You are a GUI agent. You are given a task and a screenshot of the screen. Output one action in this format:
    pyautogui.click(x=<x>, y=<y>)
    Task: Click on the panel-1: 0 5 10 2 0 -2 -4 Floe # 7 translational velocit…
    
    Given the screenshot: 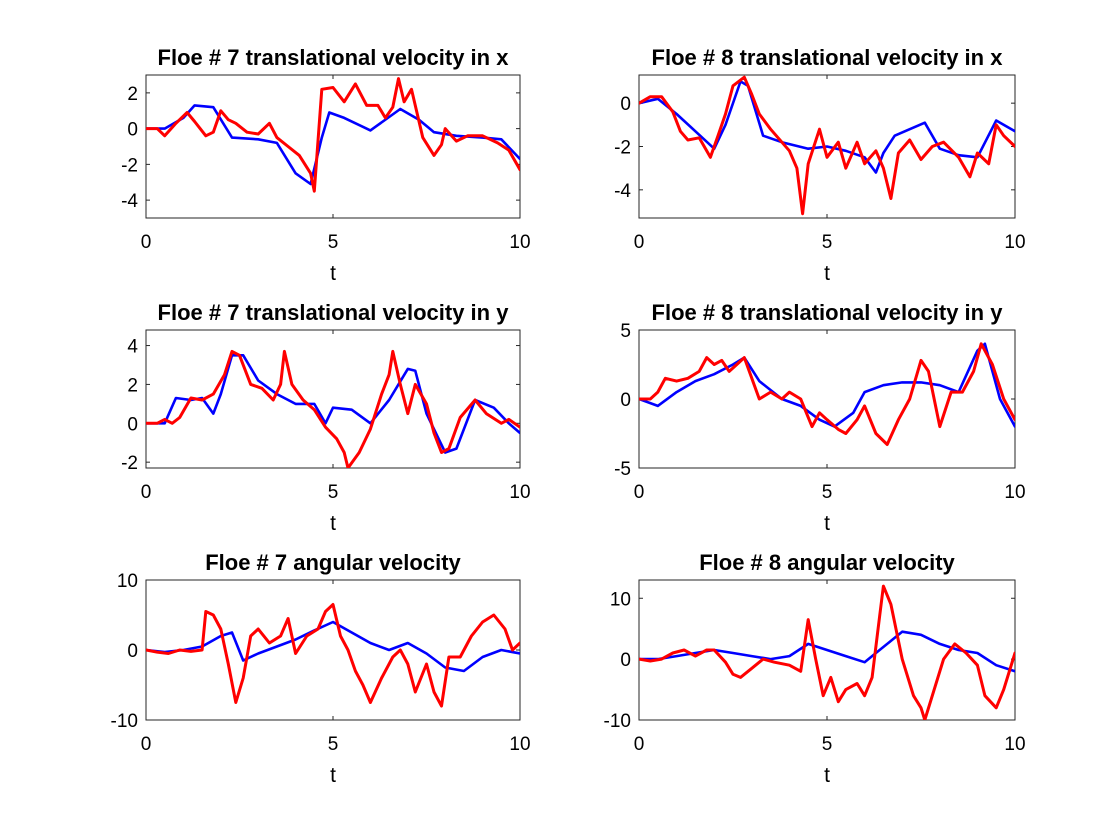 What is the action you would take?
    pyautogui.click(x=325, y=165)
    